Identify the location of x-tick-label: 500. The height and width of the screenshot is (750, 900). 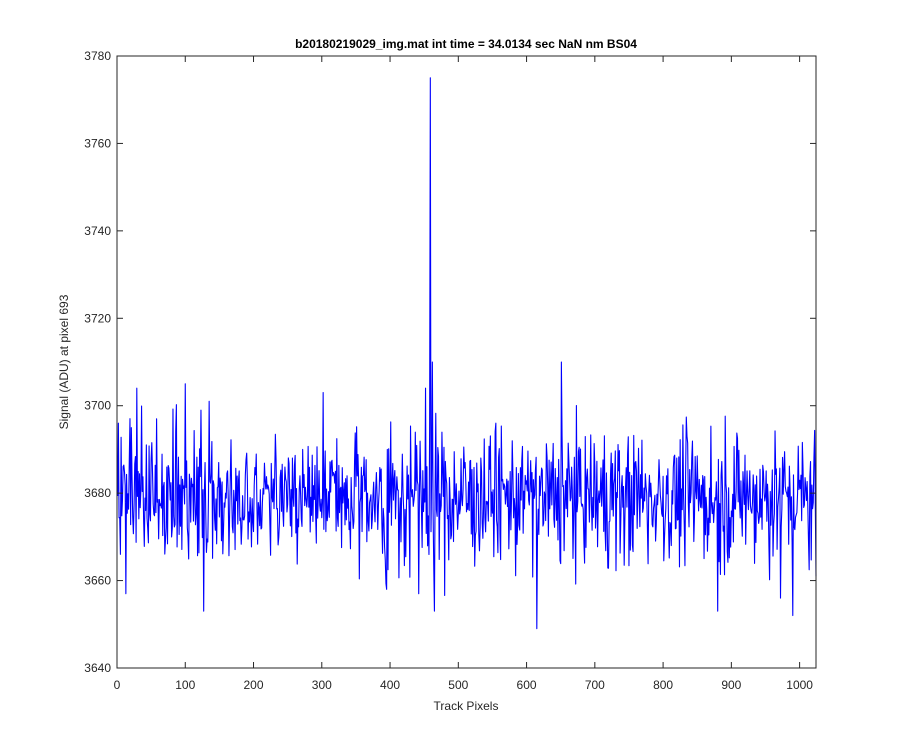
(458, 685).